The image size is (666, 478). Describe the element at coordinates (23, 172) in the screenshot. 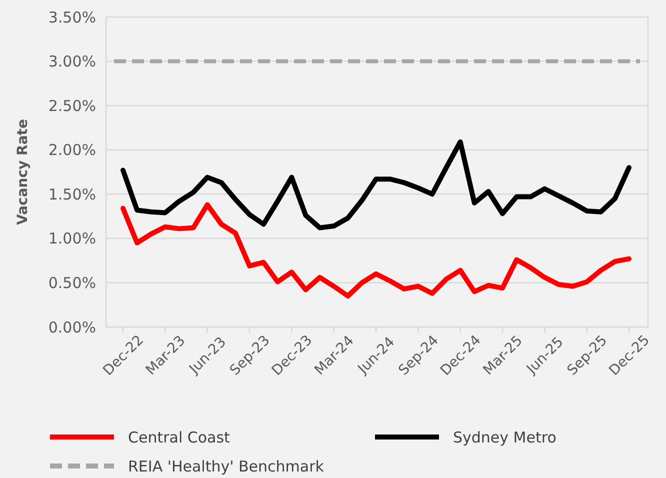

I see `y-axis-title: Vacancy Rate` at that location.